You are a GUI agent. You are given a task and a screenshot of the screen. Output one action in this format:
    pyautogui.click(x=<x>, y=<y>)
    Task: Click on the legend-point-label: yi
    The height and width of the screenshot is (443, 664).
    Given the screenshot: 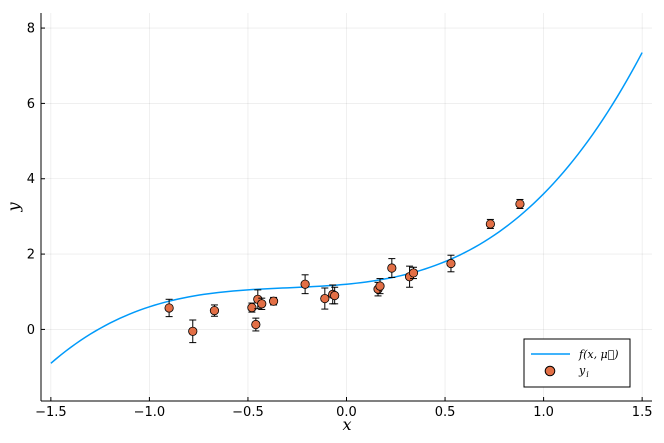 What is the action you would take?
    pyautogui.click(x=583, y=371)
    